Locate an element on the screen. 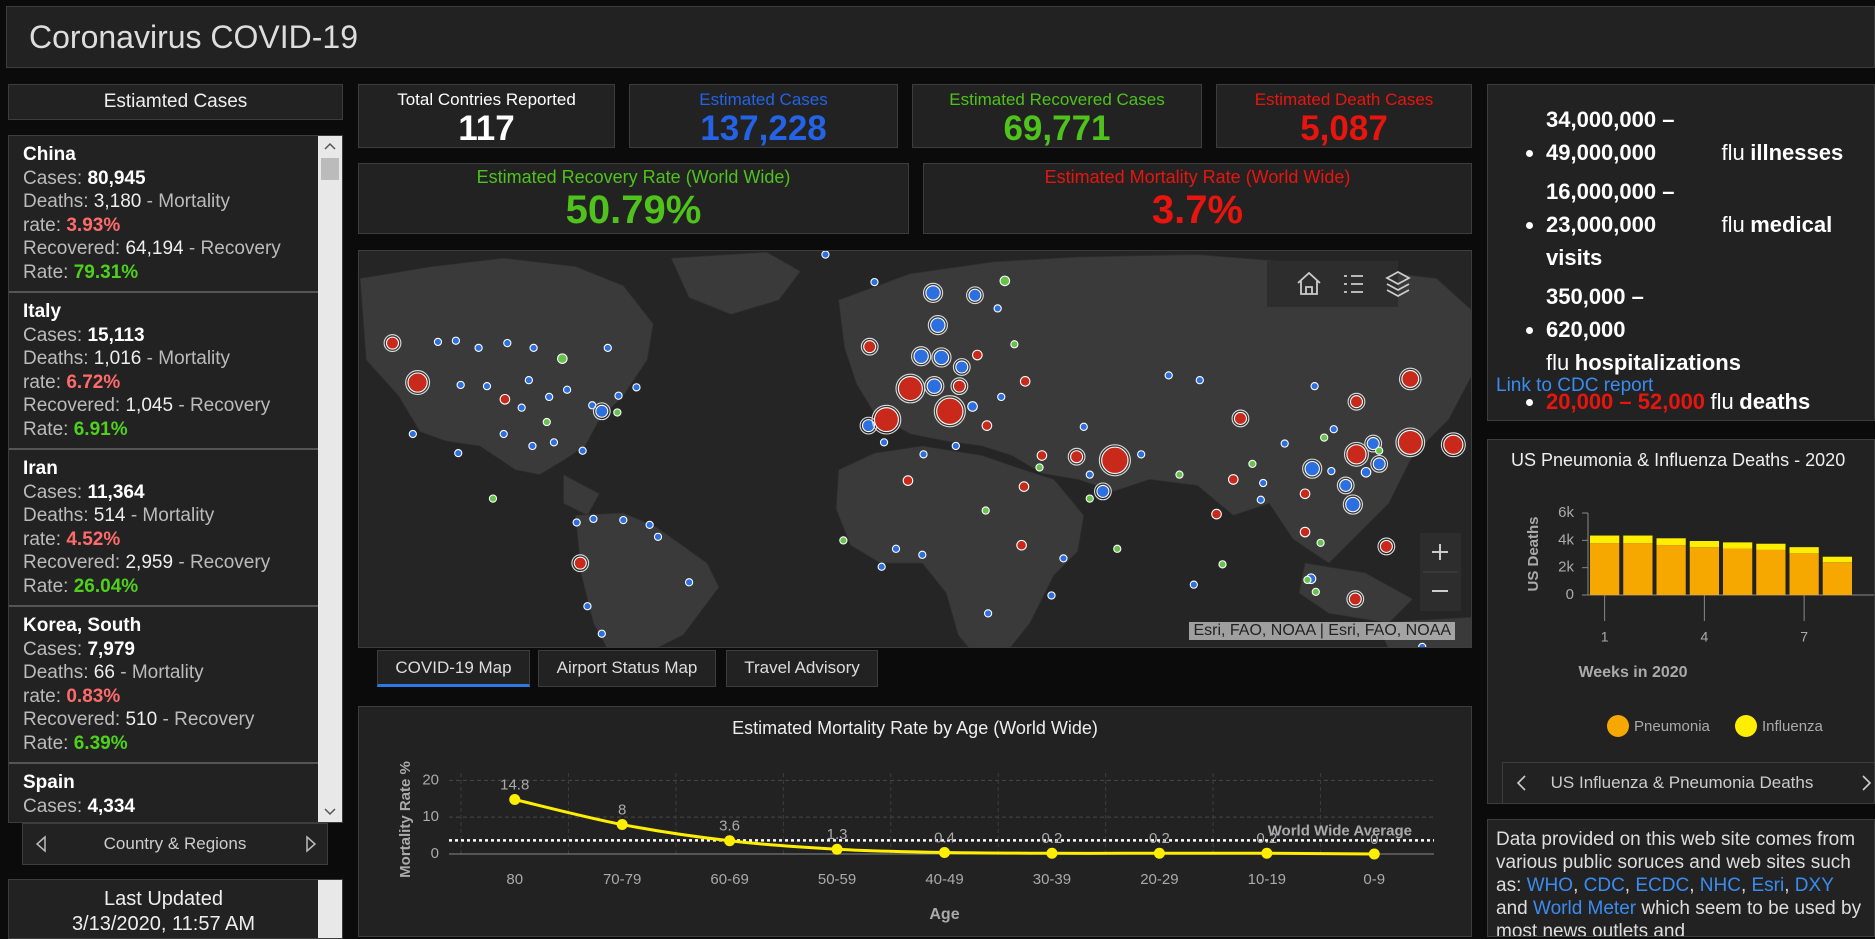 The image size is (1875, 939). greenland is located at coordinates (735, 283).